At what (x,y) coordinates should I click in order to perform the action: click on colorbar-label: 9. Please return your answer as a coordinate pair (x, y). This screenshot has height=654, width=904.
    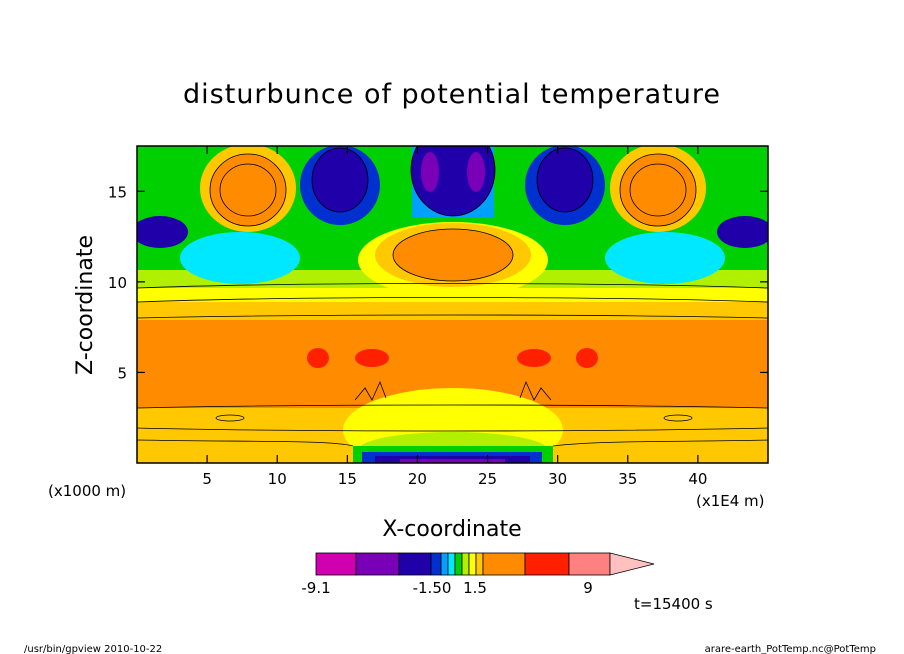
    Looking at the image, I should click on (588, 588).